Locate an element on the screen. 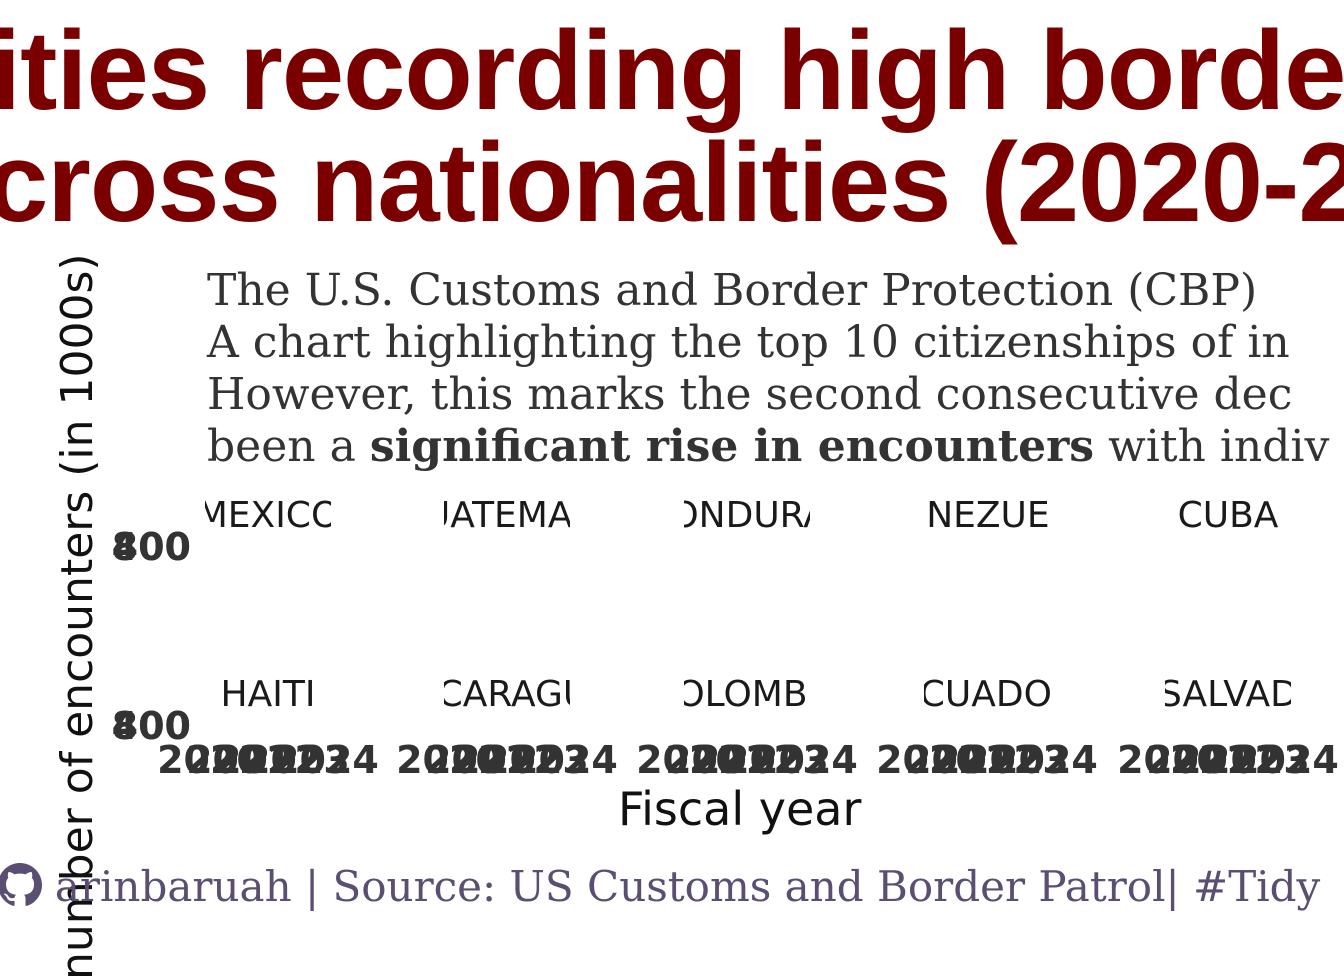  subtitle-text-pre: been a is located at coordinates (281, 446).